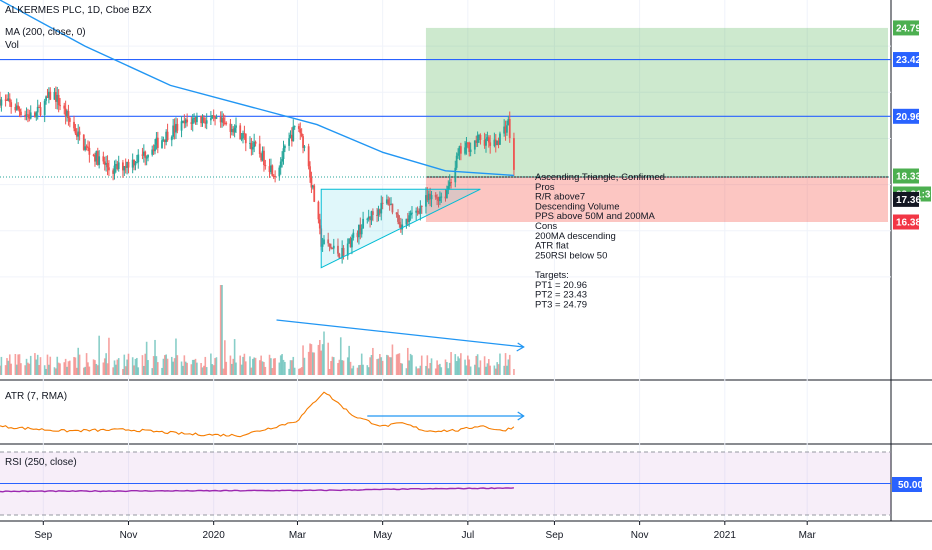  What do you see at coordinates (257, 330) in the screenshot?
I see `volume-bars` at bounding box center [257, 330].